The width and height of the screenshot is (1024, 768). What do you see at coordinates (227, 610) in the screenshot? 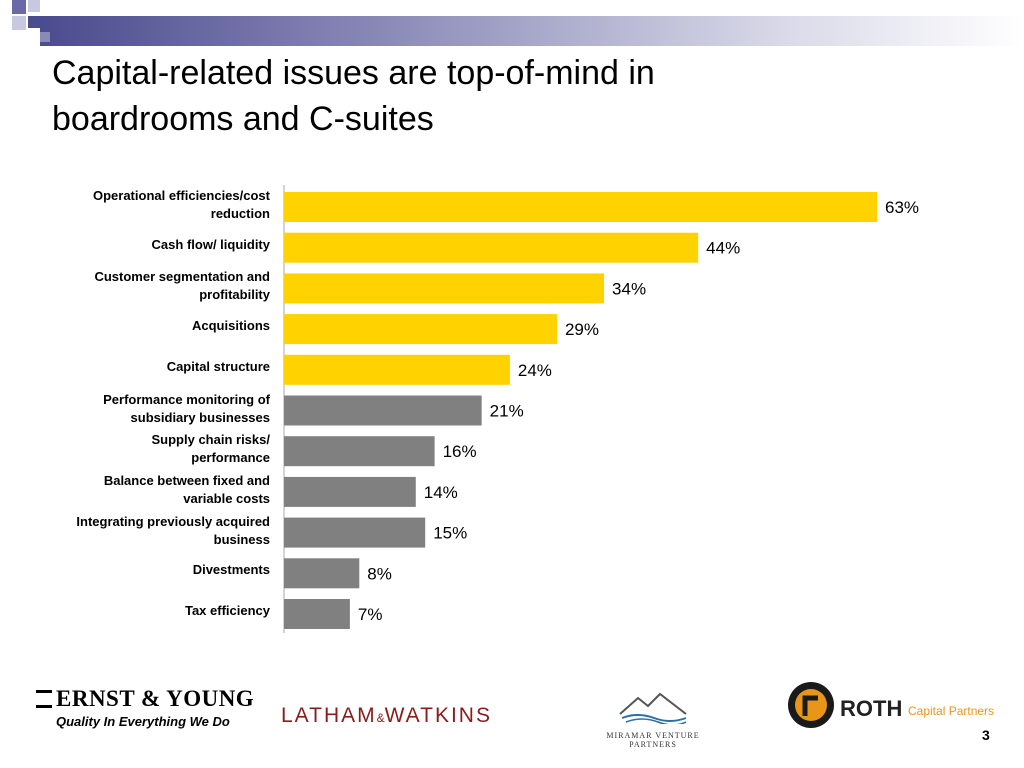
I see `category-label-line: Tax efficiency` at bounding box center [227, 610].